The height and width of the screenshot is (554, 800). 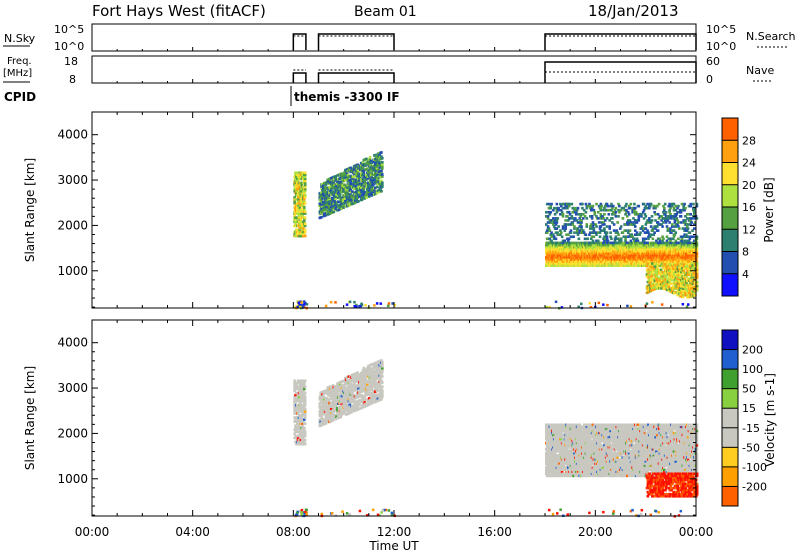 I want to click on freq-tick-bottom: 8, so click(x=72, y=79).